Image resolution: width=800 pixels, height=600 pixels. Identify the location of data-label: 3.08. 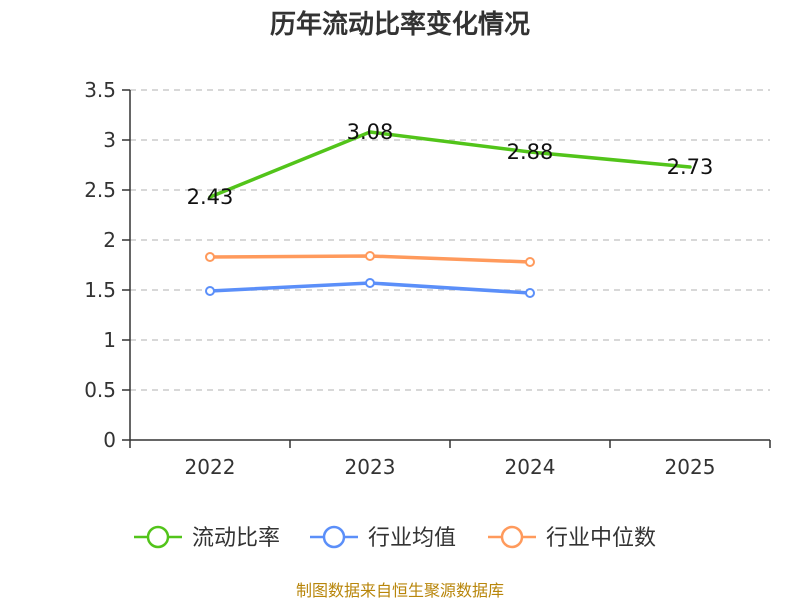
(370, 132).